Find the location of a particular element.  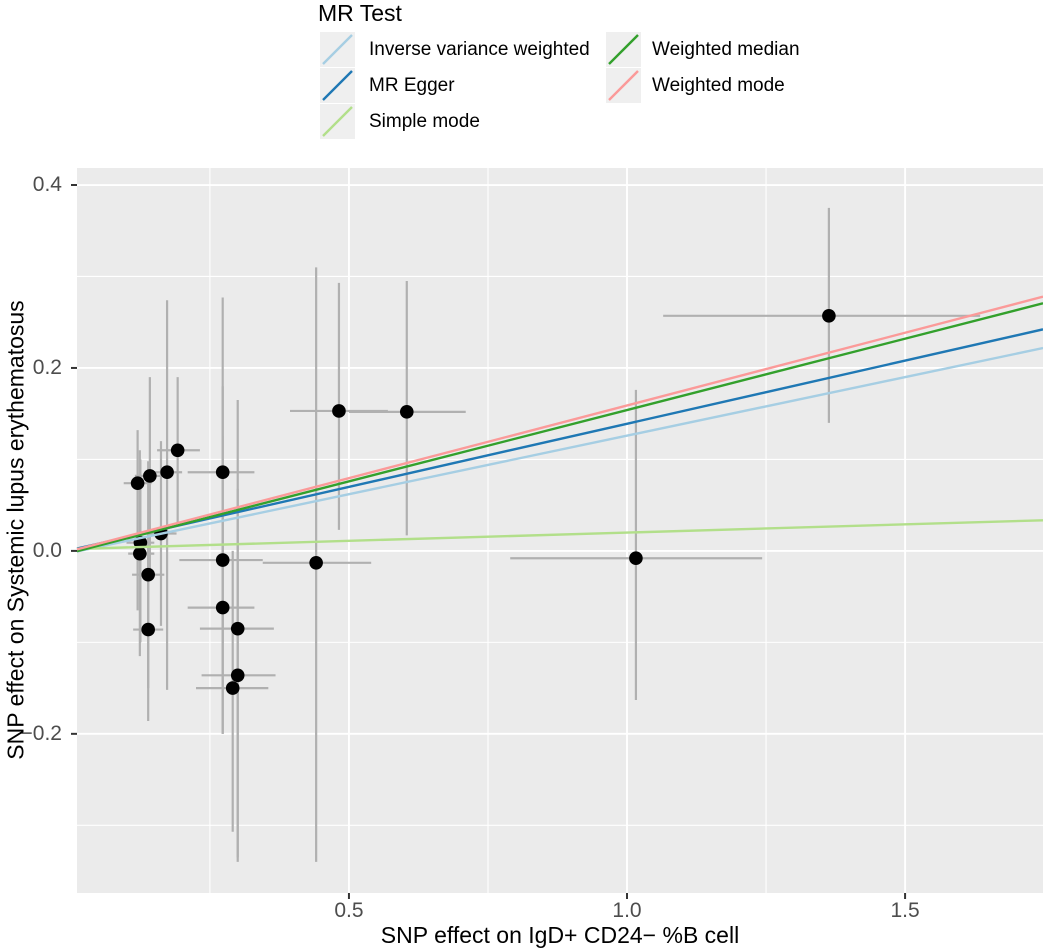

legend-key-simple-mode is located at coordinates (337, 121).